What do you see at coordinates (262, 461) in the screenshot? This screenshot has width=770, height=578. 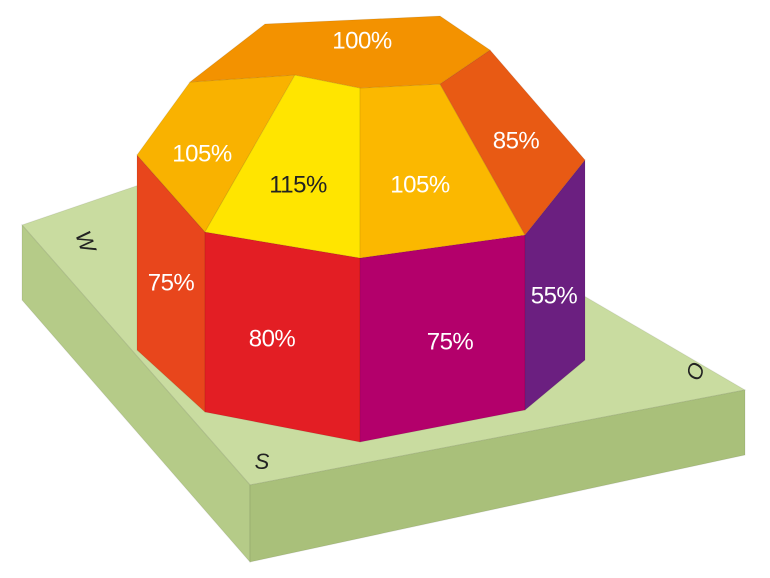 I see `compass-south: S` at bounding box center [262, 461].